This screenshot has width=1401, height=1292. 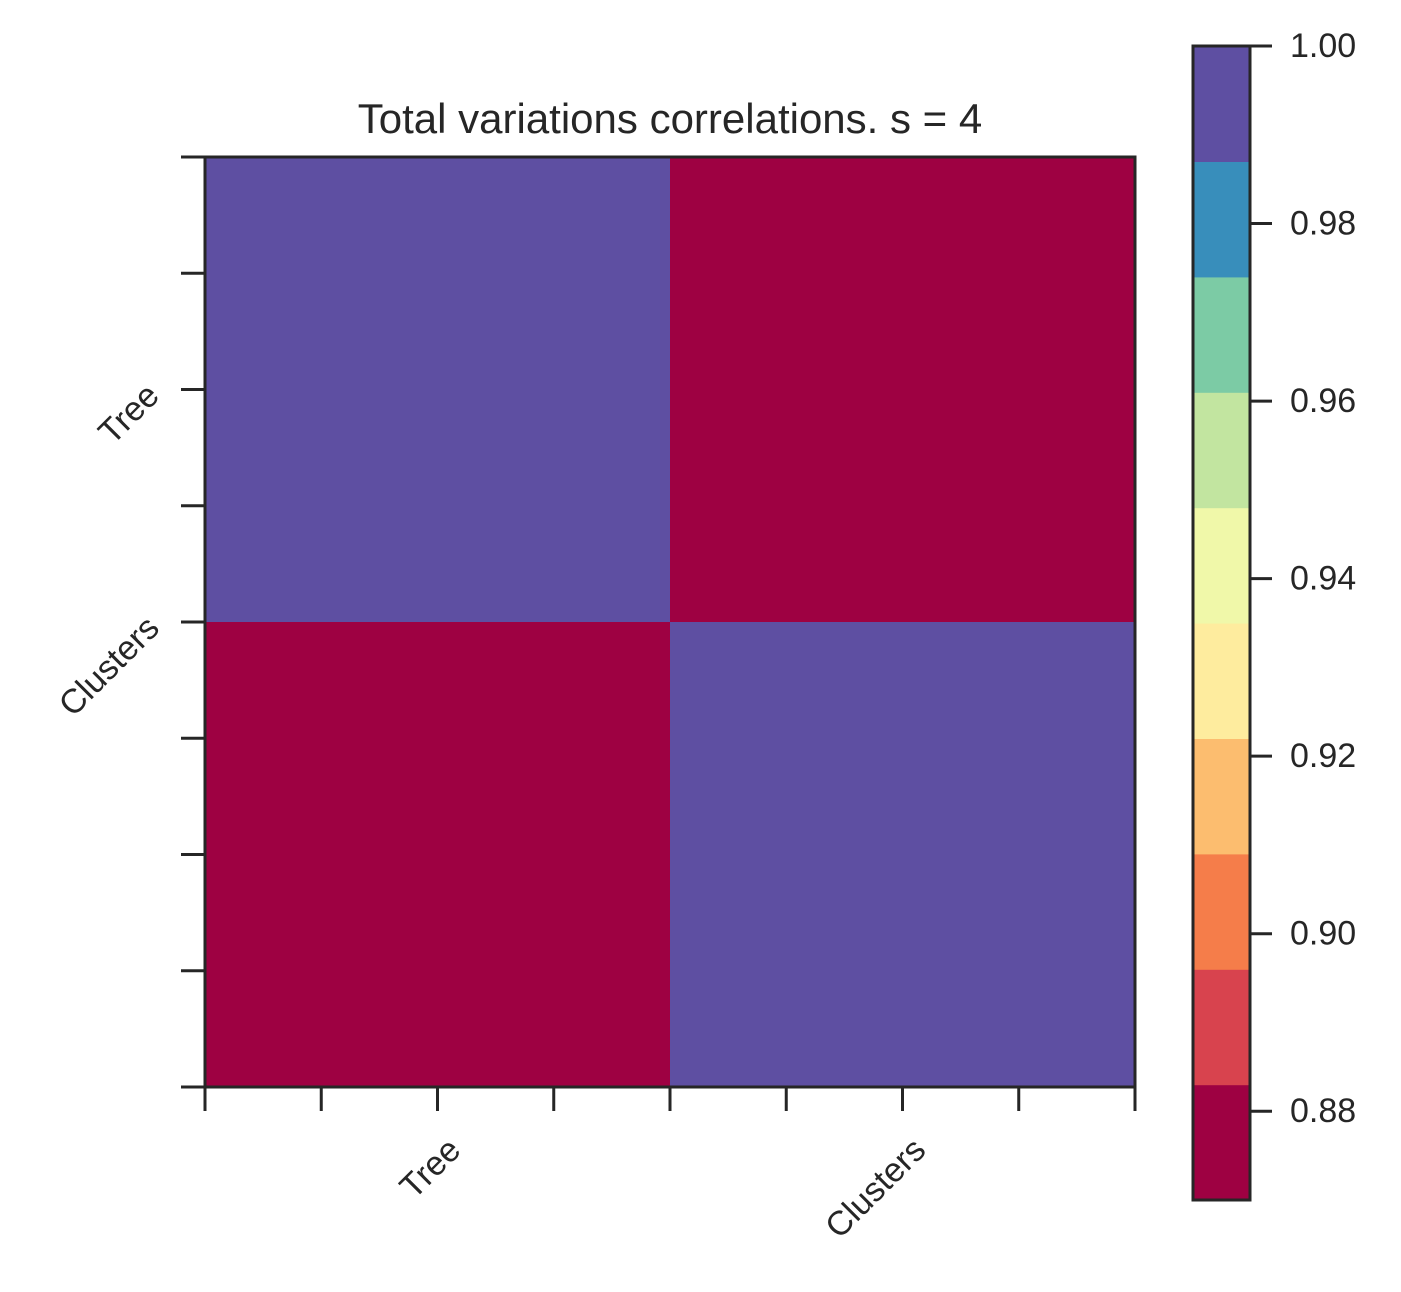 What do you see at coordinates (1323, 579) in the screenshot?
I see `colorbar-tick-label: 0.94` at bounding box center [1323, 579].